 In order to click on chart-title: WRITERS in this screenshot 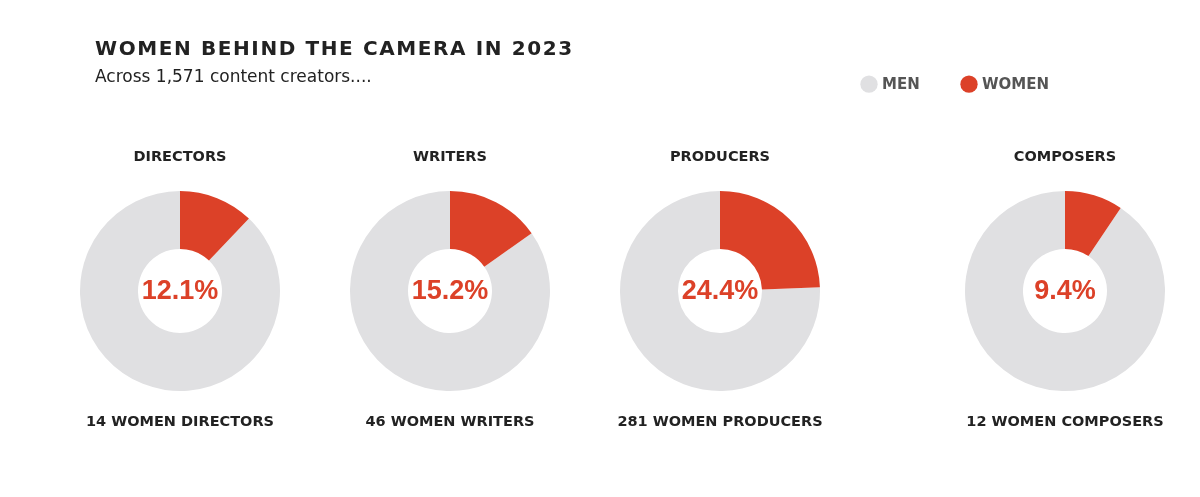, I will do `click(450, 156)`.